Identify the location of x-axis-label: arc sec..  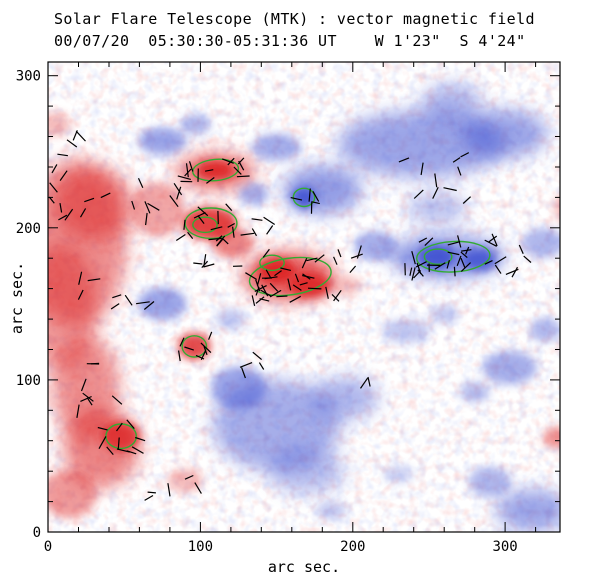
(304, 567).